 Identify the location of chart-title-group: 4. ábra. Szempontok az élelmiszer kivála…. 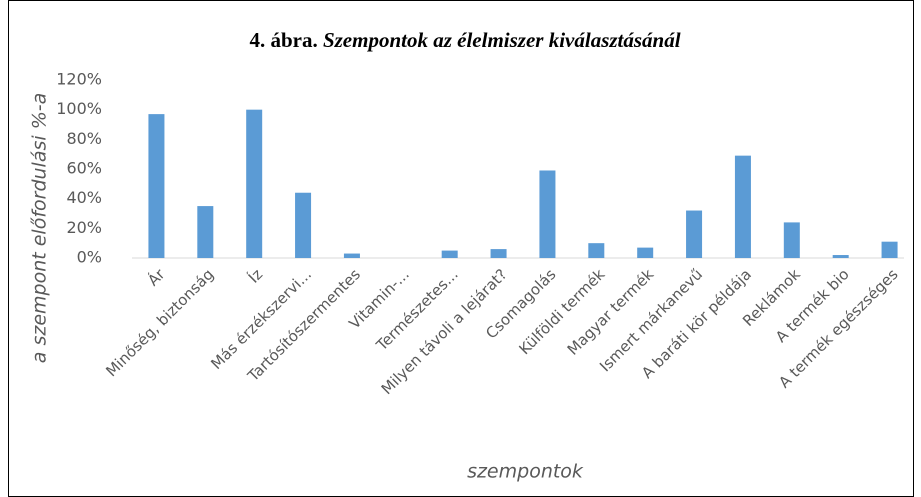
(464, 40).